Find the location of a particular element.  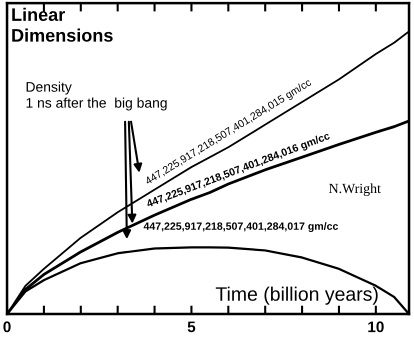

x-tick-label: 0 is located at coordinates (7, 326).